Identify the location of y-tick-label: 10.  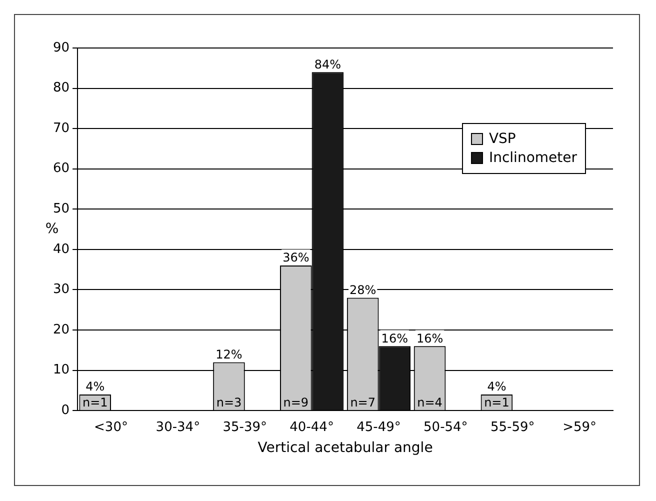
(61, 370).